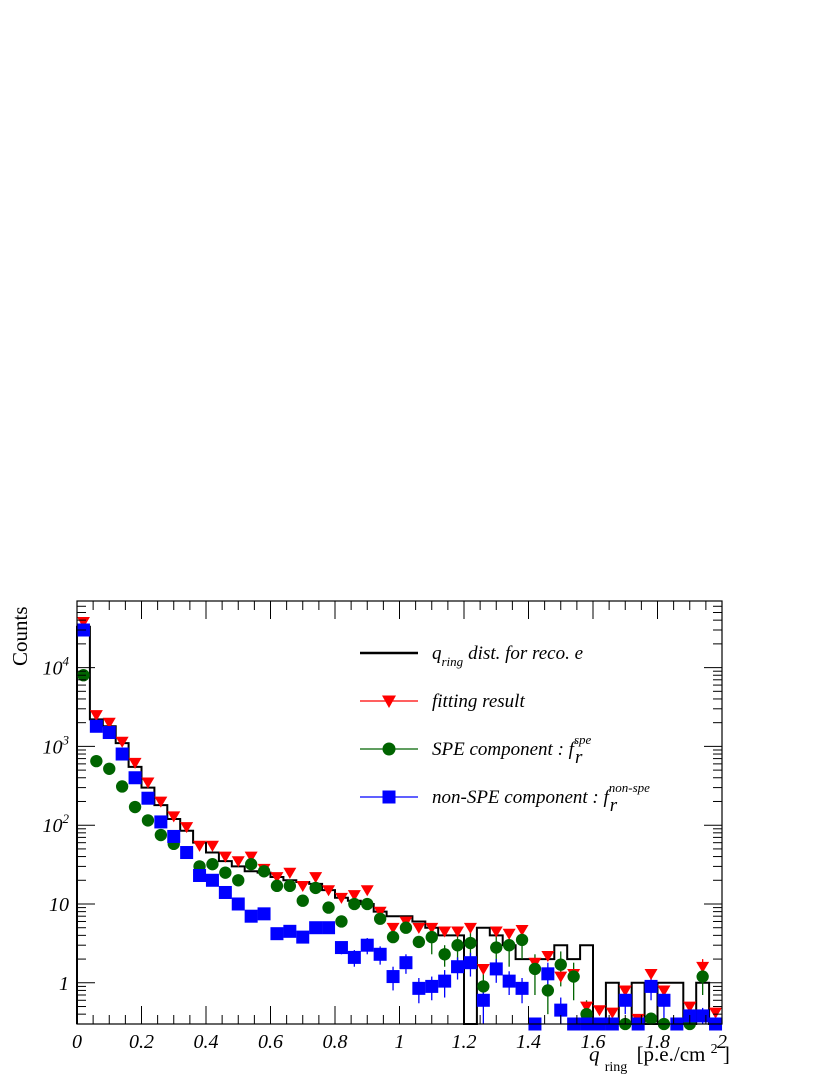 Image resolution: width=830 pixels, height=1075 pixels. Describe the element at coordinates (614, 805) in the screenshot. I see `legend-sub-nonspe: r` at that location.